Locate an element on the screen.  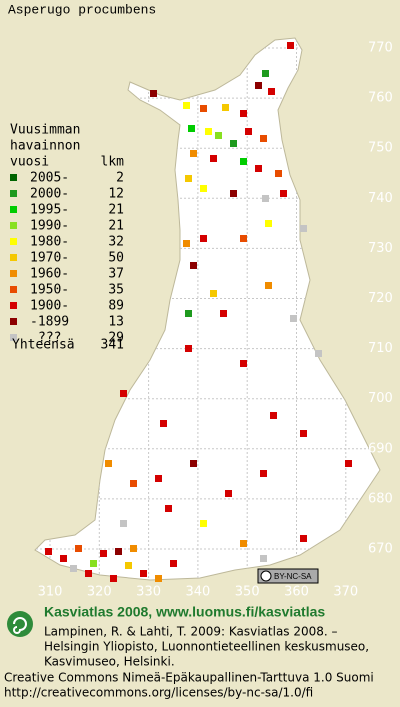
x-axis-label: 320 is located at coordinates (99, 592).